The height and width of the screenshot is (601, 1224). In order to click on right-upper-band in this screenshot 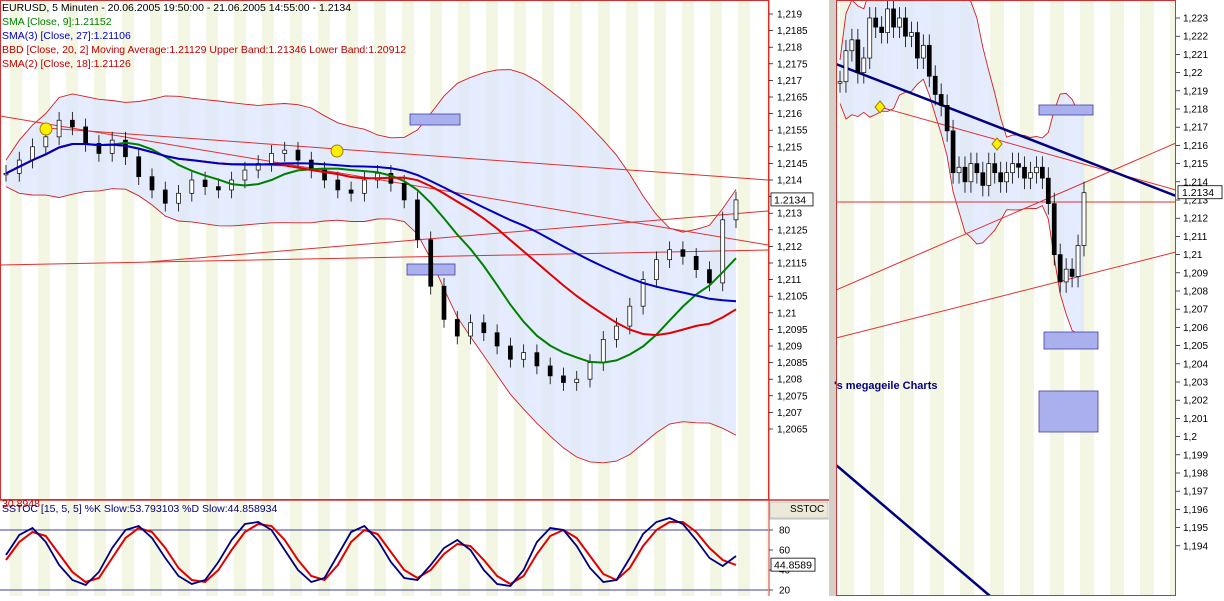, I will do `click(962, 69)`.